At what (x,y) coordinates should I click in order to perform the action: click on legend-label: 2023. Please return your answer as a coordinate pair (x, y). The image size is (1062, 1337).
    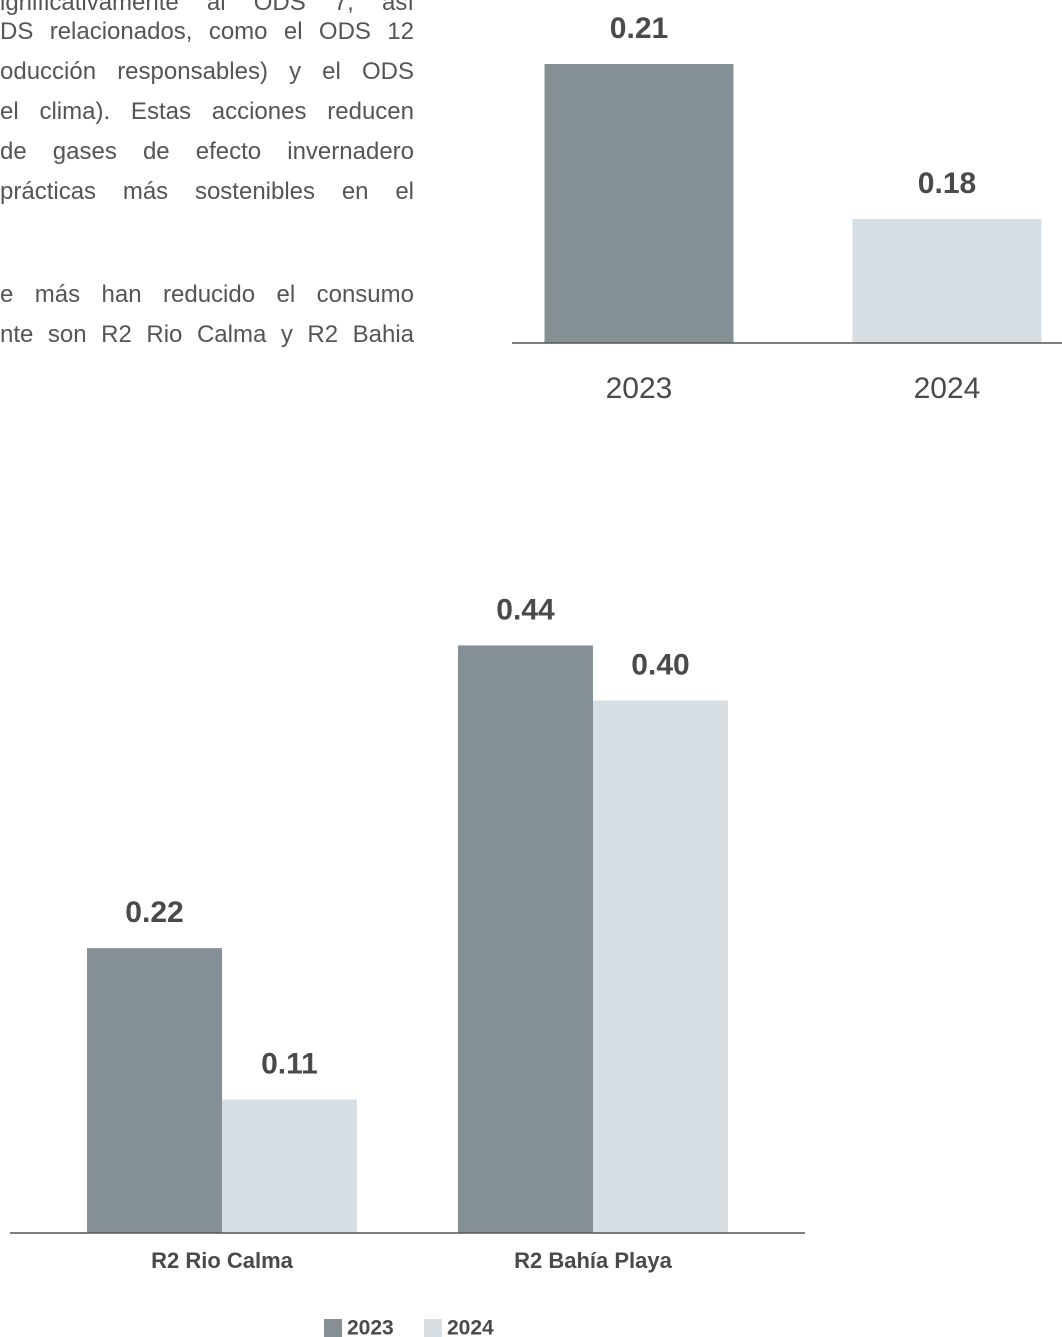
    Looking at the image, I should click on (370, 1327).